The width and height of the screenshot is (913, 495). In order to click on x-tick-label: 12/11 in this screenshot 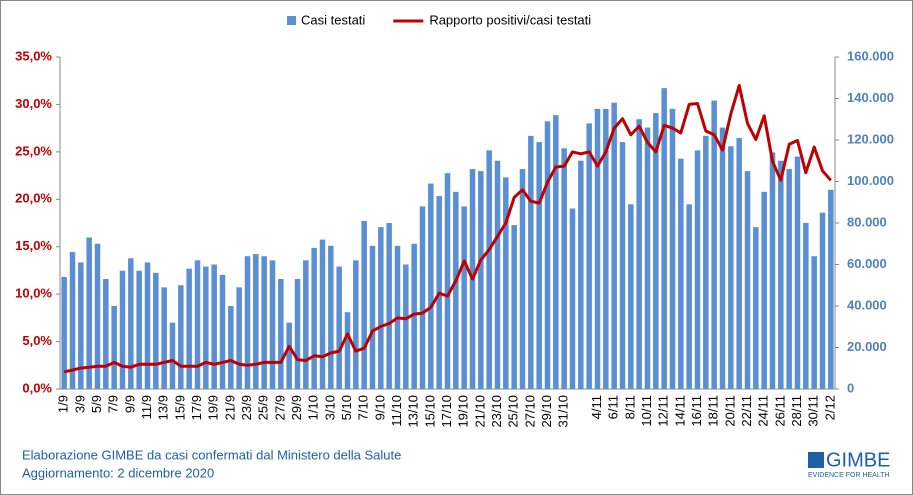, I will do `click(663, 411)`.